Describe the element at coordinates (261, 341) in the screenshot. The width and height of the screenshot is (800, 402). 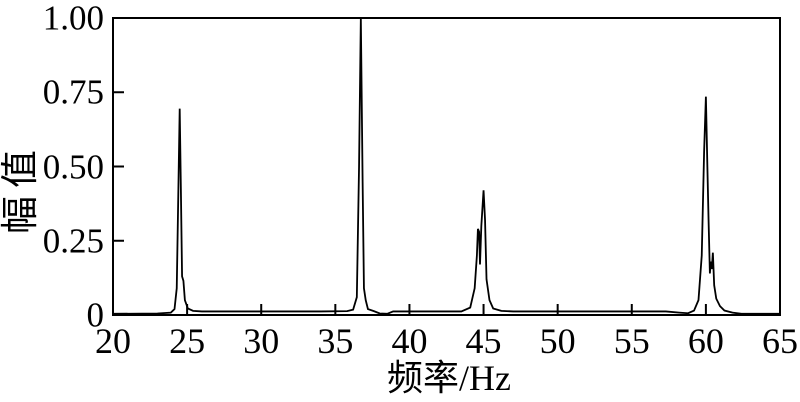
I see `x-tick-label: 30` at that location.